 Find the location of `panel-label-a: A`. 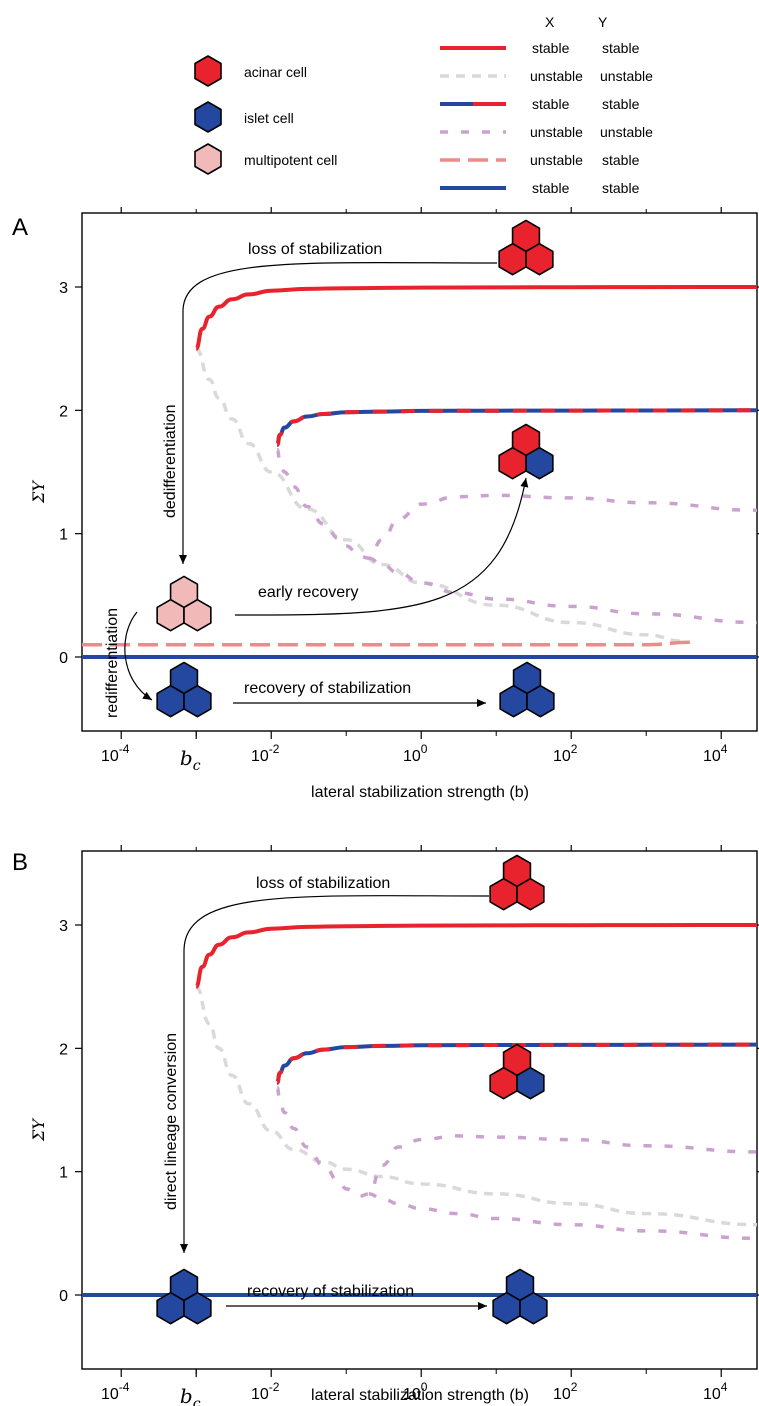

panel-label-a: A is located at coordinates (20, 227).